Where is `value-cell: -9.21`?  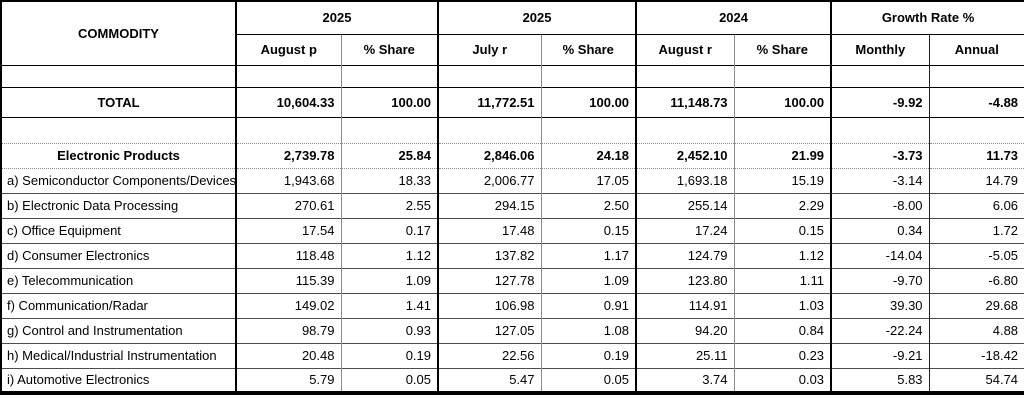
value-cell: -9.21 is located at coordinates (880, 355).